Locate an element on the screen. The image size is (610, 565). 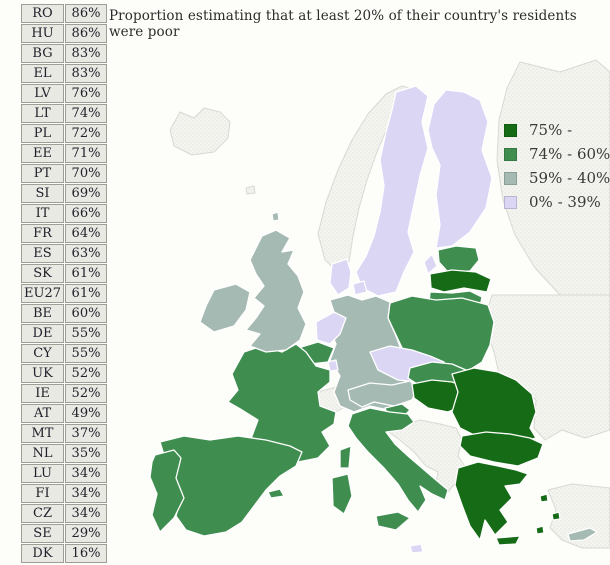
country-value-cell: 63% is located at coordinates (86, 253).